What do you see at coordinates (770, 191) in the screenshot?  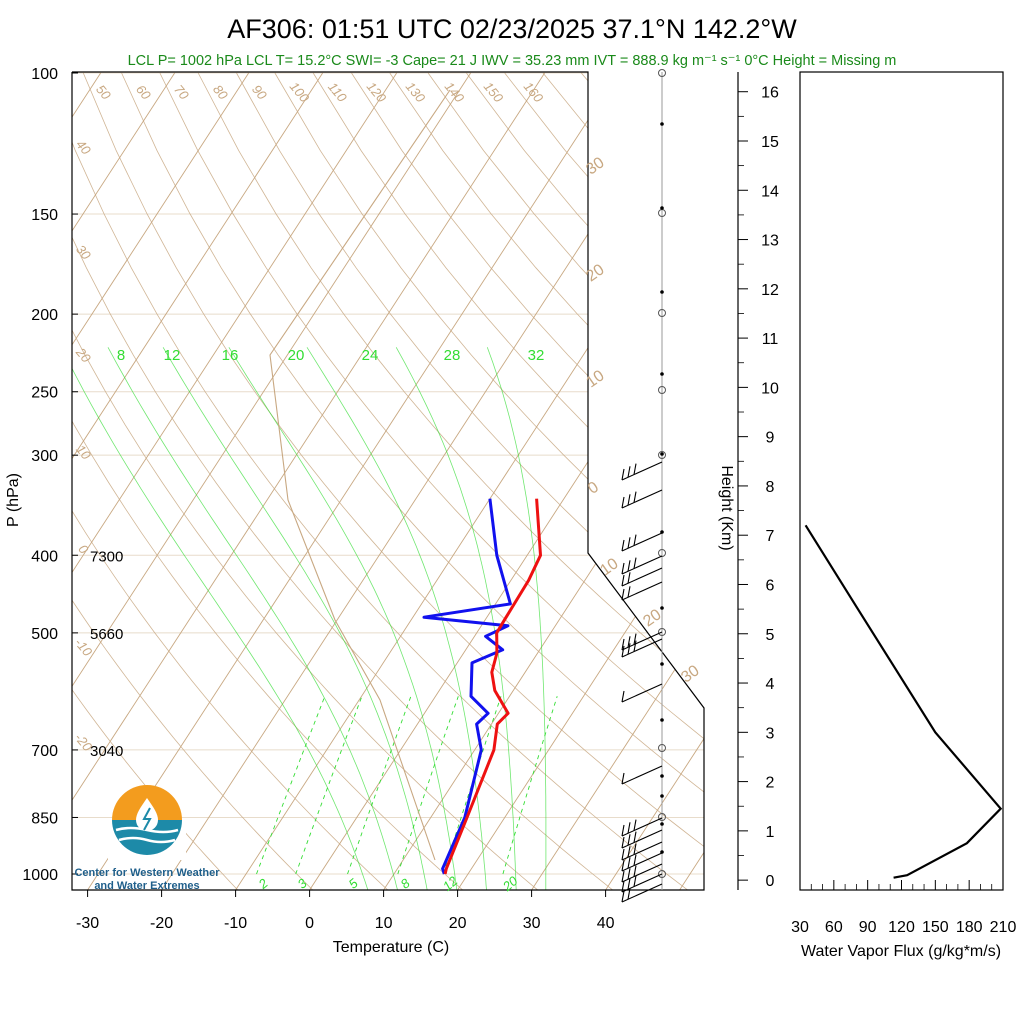 I see `height-tick-label: 14` at bounding box center [770, 191].